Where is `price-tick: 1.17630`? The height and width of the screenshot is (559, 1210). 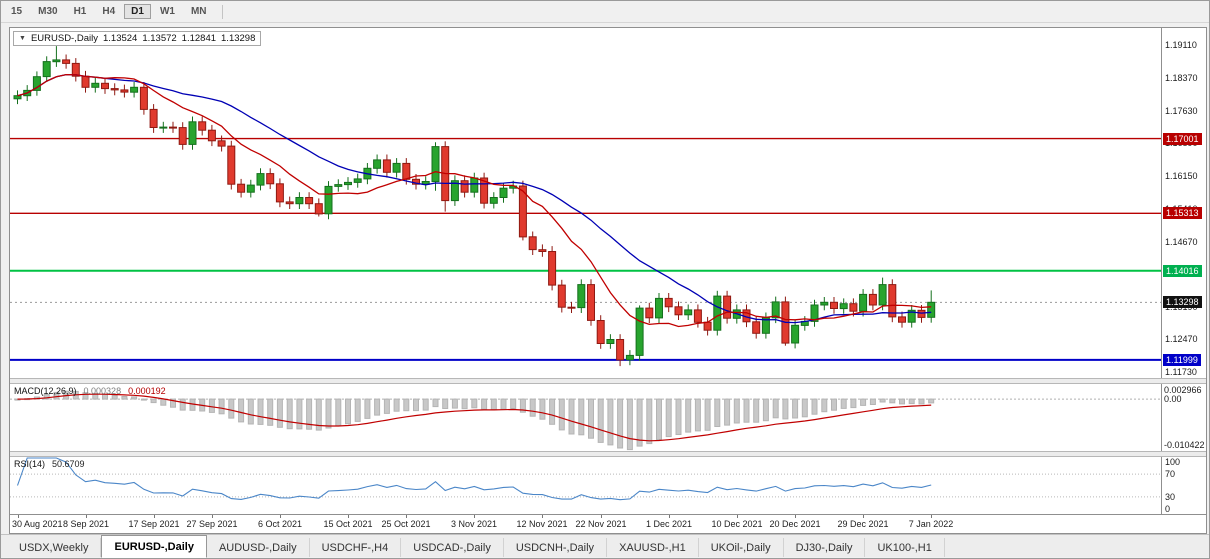
price-tick: 1.17630 is located at coordinates (1181, 111).